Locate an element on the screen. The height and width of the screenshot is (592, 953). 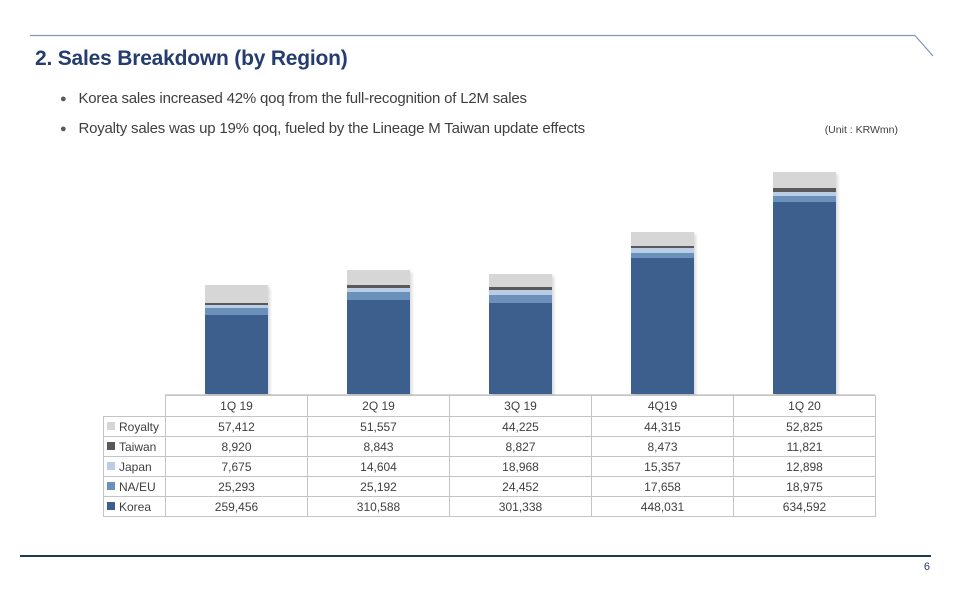
value-cell: 11,821 is located at coordinates (804, 446).